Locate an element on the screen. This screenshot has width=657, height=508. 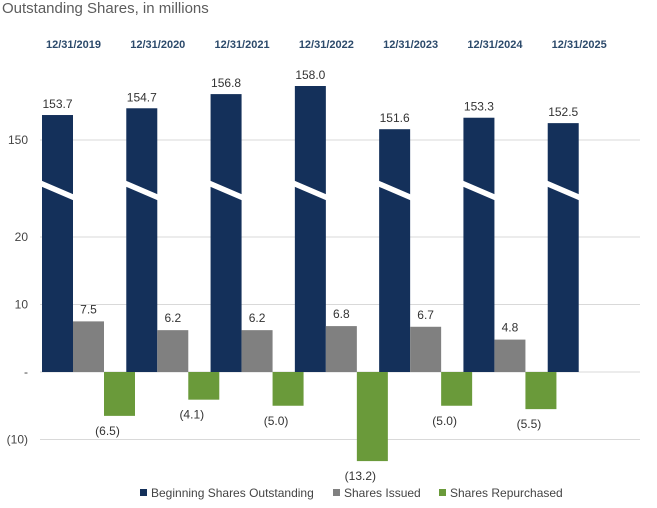
data-label-beginning: 152.5 is located at coordinates (563, 112).